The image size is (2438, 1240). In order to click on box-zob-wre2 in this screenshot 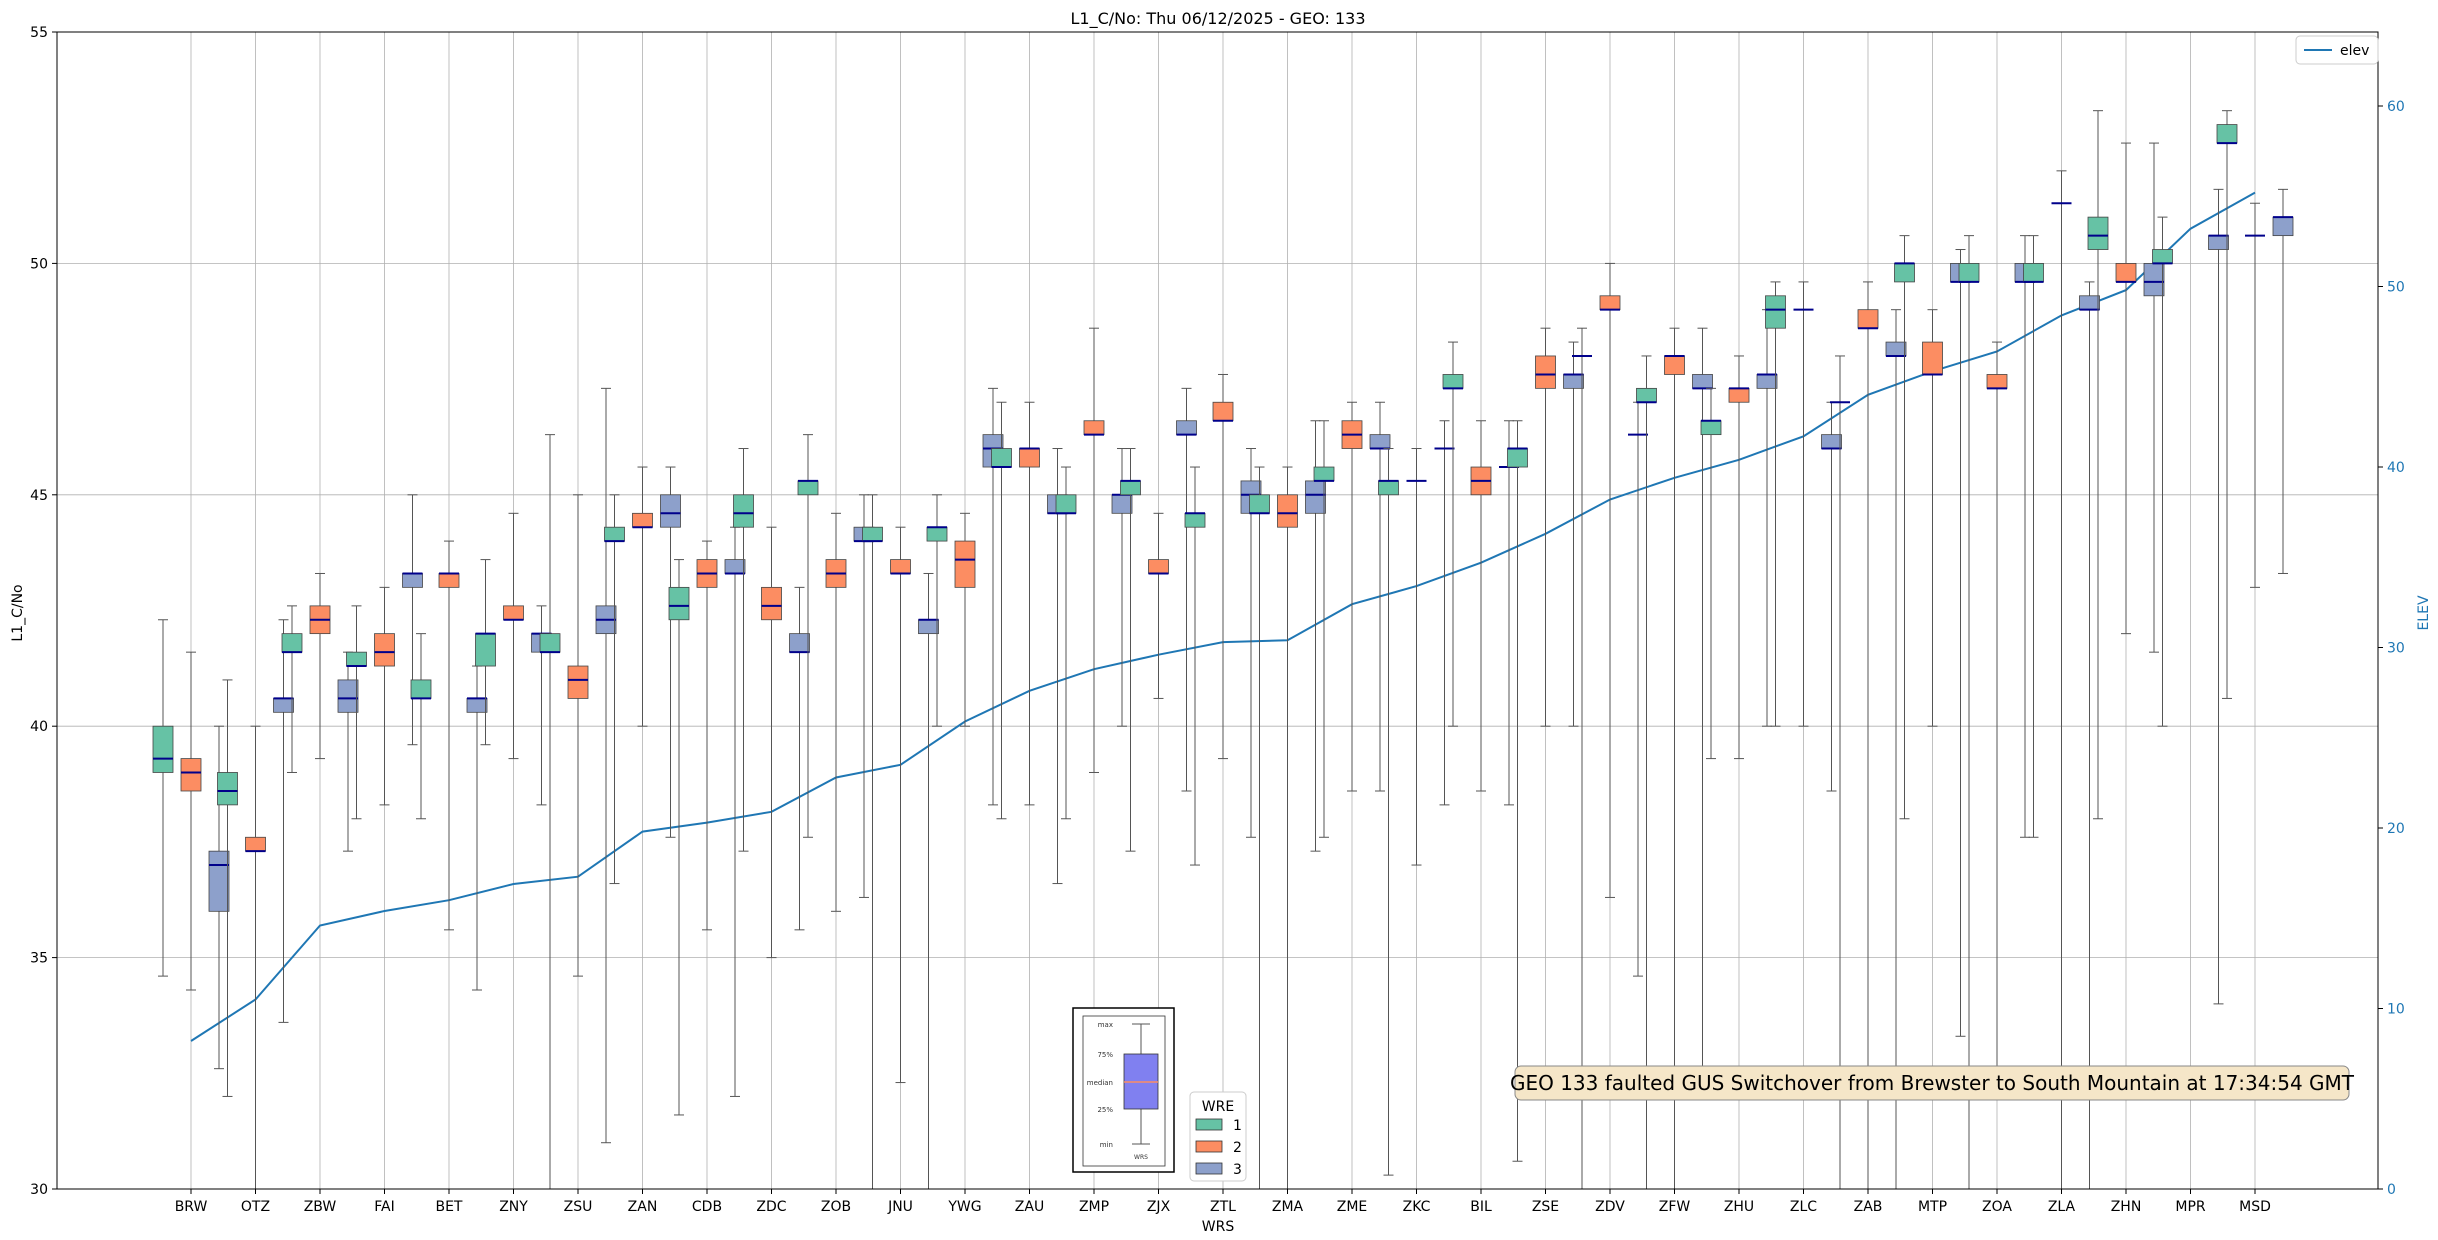, I will do `click(836, 712)`.